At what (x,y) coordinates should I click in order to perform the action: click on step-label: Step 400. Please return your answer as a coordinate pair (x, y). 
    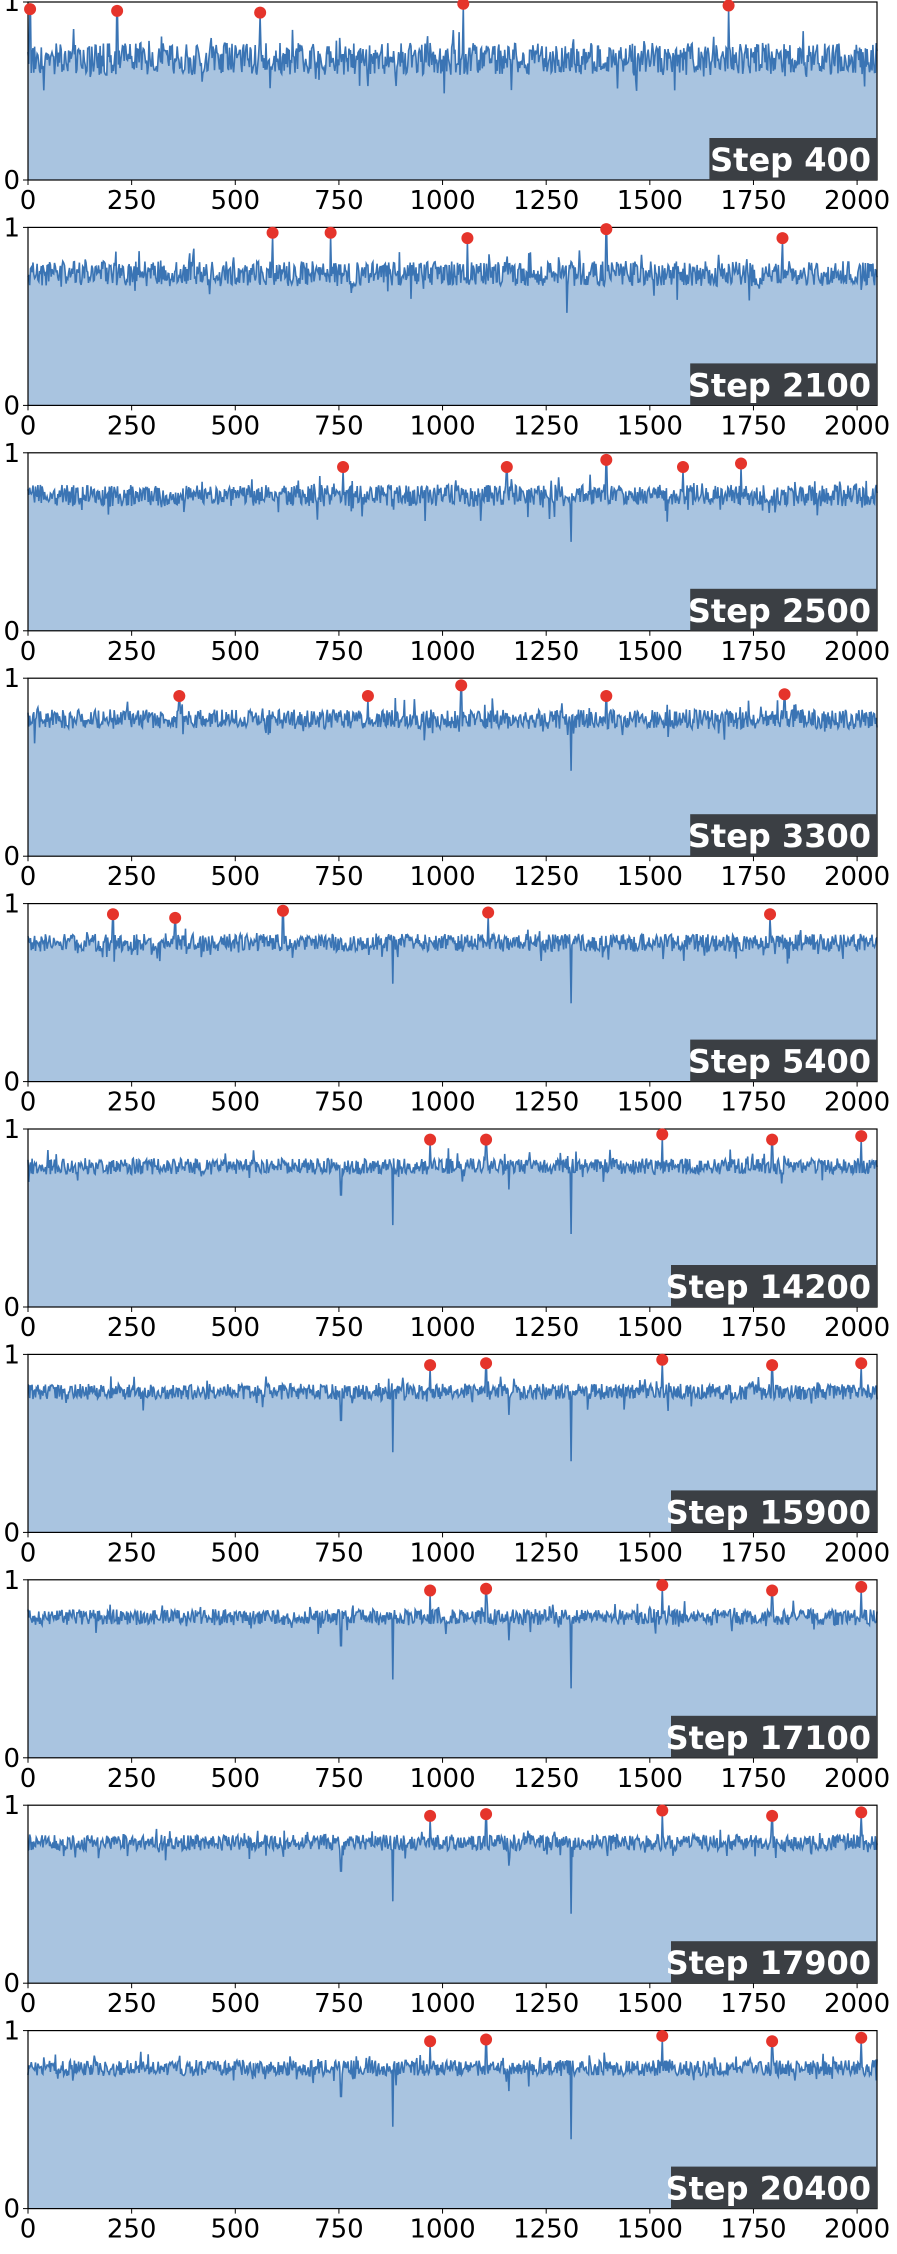
    Looking at the image, I should click on (790, 160).